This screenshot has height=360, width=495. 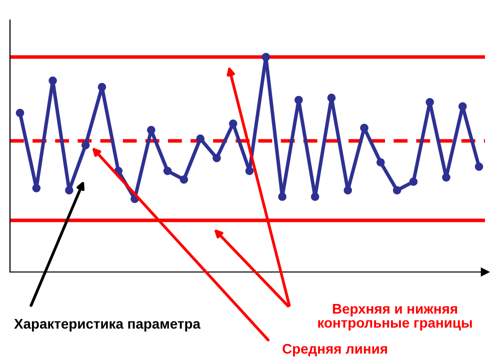 I want to click on text: Верхняя и нижняя контрольные границы, so click(x=395, y=317).